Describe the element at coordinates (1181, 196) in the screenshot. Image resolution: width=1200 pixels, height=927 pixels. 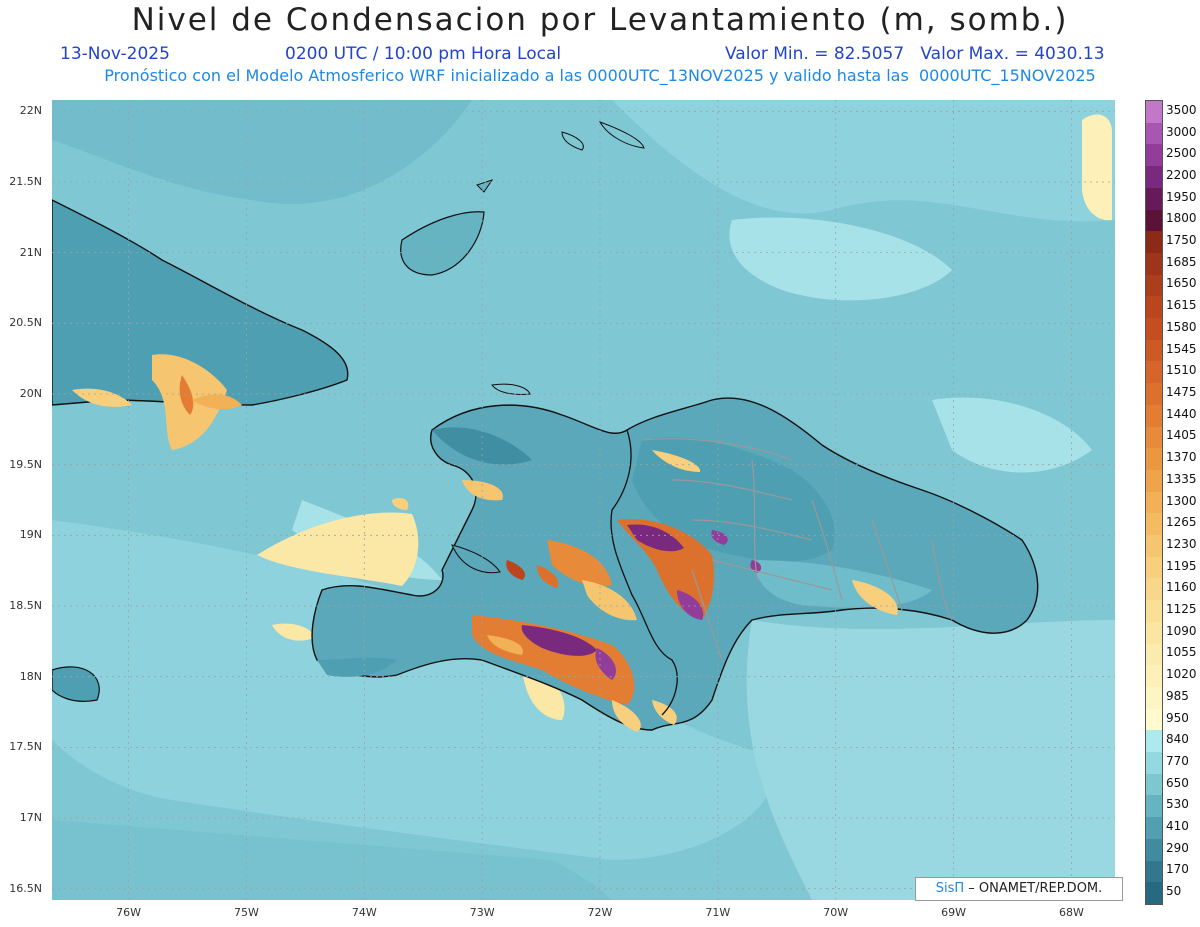
I see `colorbar-label: 1950` at that location.